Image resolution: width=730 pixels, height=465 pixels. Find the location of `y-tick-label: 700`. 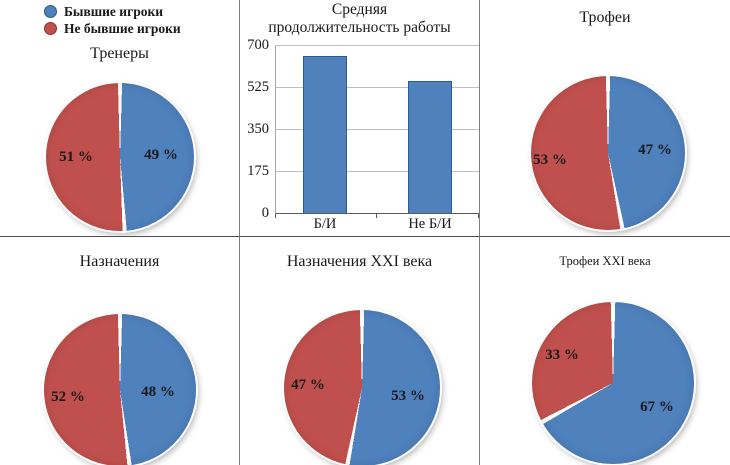

y-tick-label: 700 is located at coordinates (258, 45).